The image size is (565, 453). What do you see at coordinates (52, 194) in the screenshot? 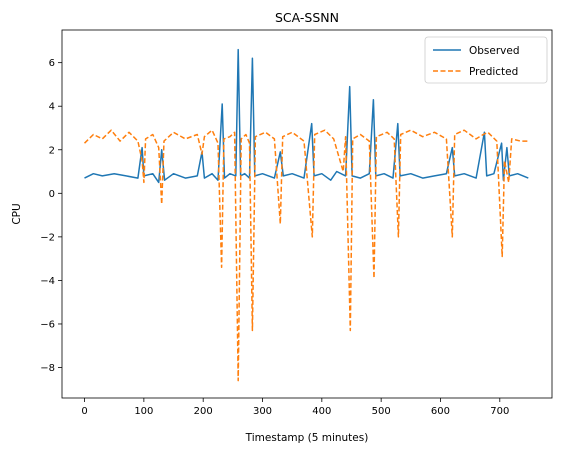
I see `y-tick-label: 0` at bounding box center [52, 194].